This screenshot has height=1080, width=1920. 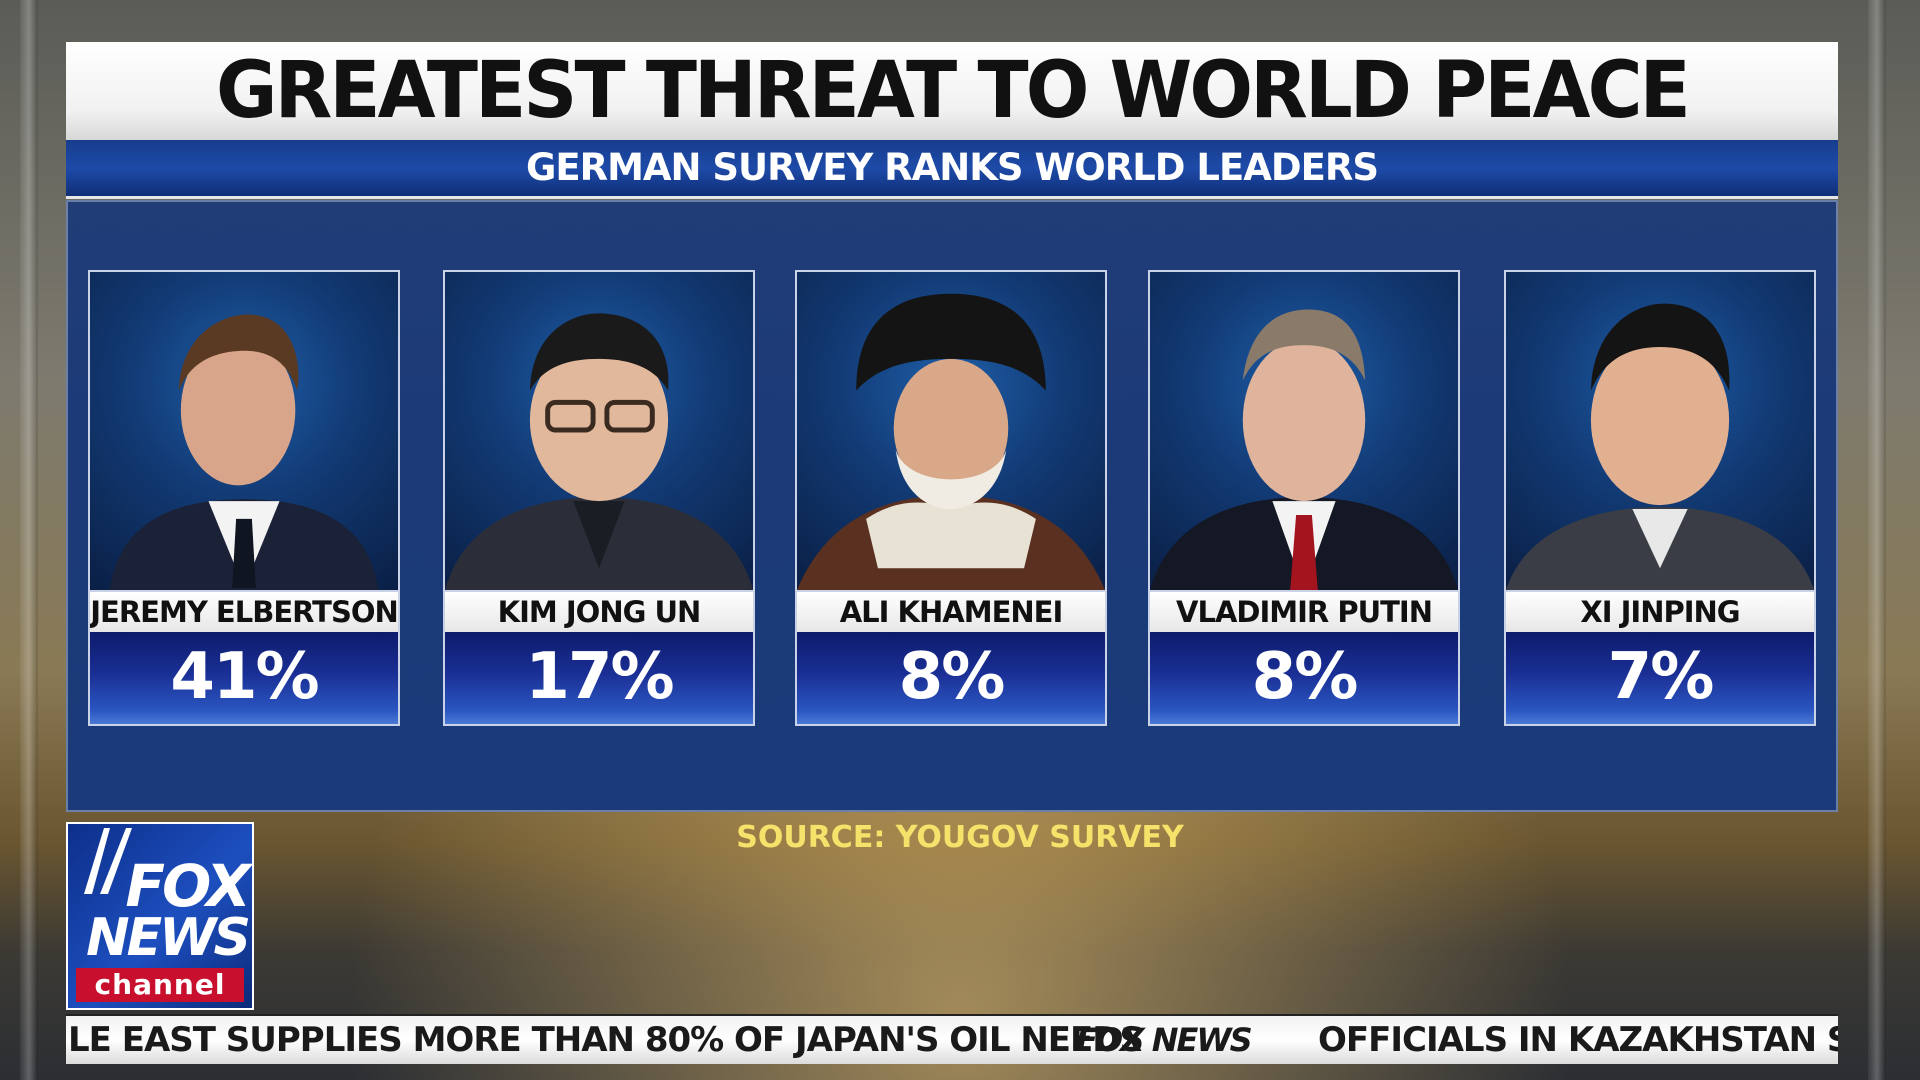 I want to click on leader-card: ALI KHAMENEI 8%, so click(x=951, y=498).